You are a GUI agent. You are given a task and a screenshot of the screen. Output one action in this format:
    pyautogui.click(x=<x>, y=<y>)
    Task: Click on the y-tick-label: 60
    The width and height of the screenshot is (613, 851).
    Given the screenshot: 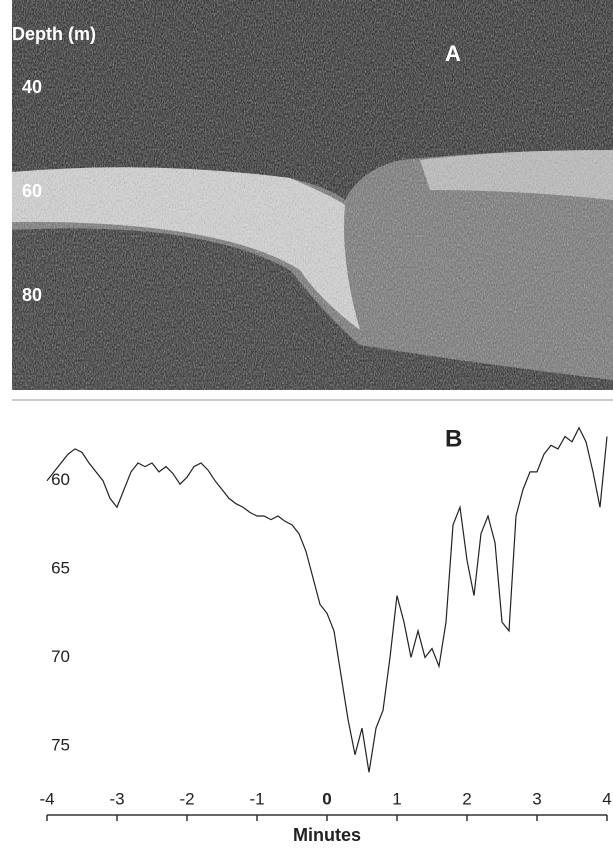 What is the action you would take?
    pyautogui.click(x=60, y=479)
    